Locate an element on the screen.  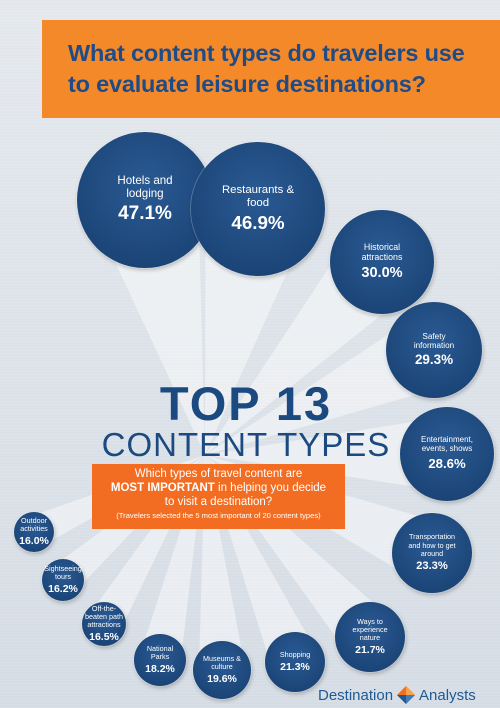
headline-subtitle: CONTENT TYPES is located at coordinates (246, 444).